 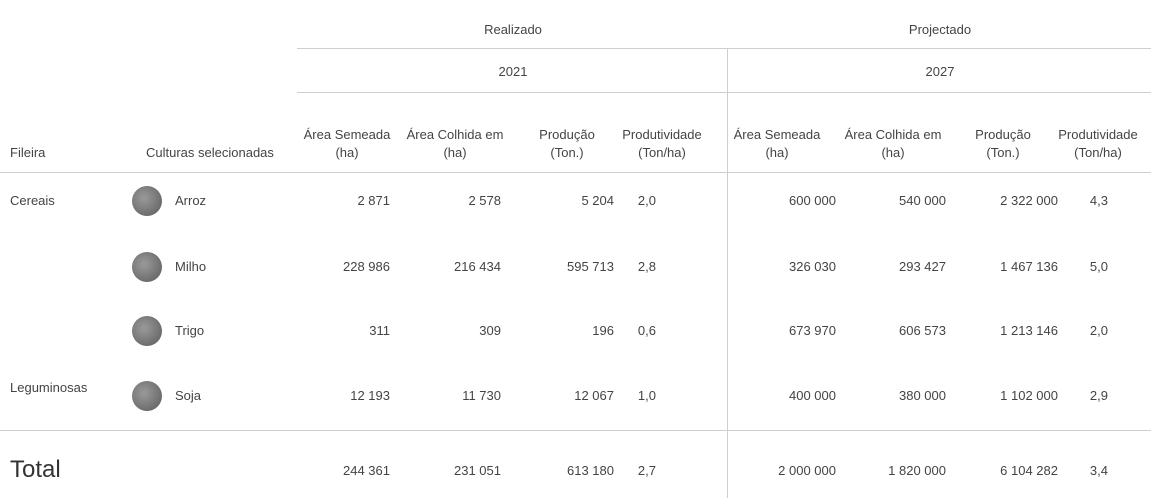 I want to click on total-cell: 2,7, so click(x=646, y=470).